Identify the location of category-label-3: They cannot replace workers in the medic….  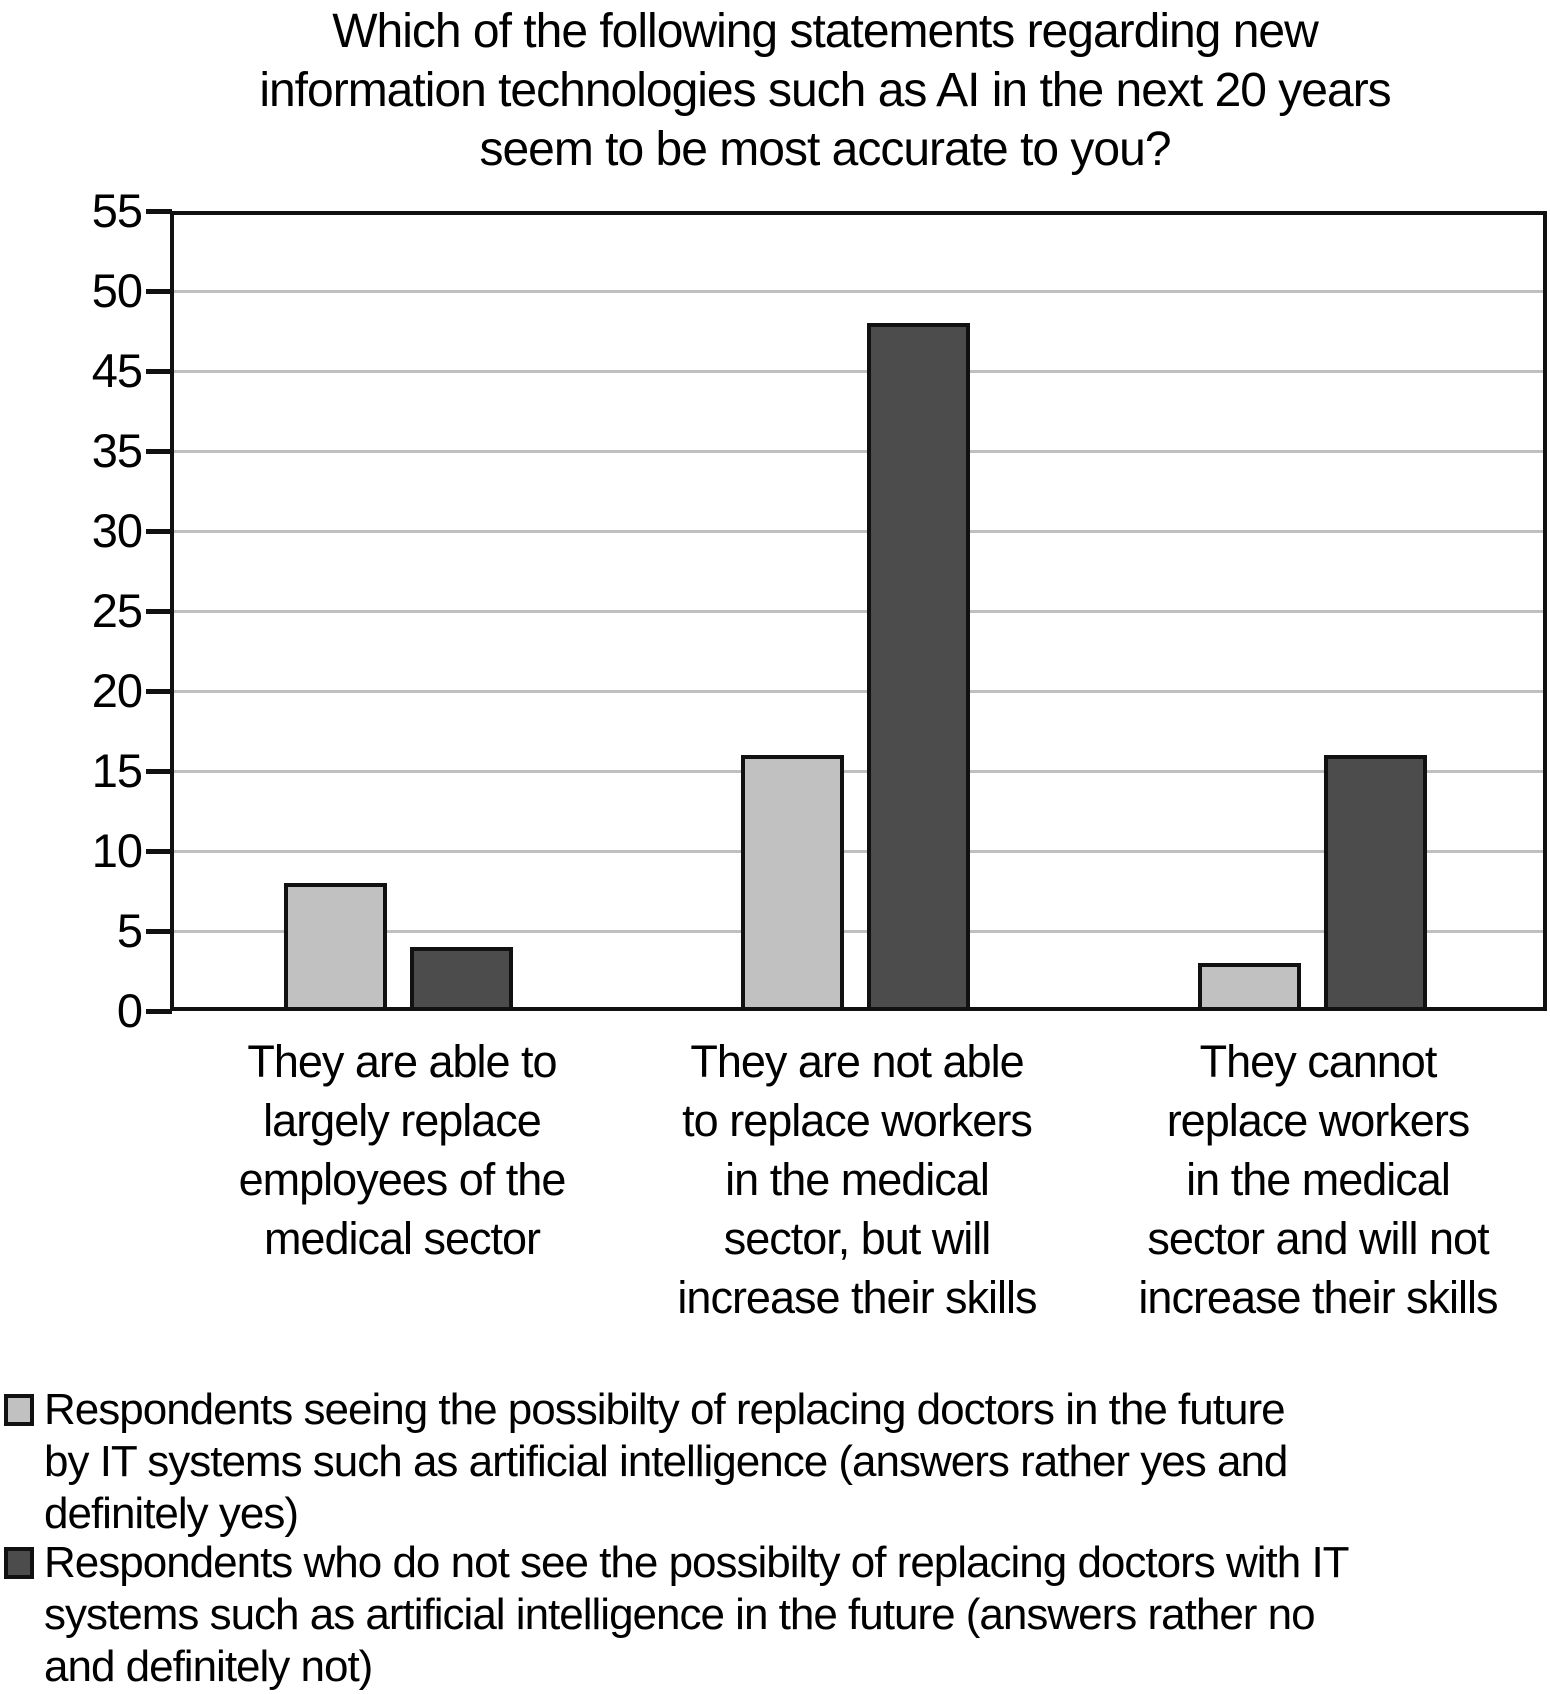
(1318, 1179).